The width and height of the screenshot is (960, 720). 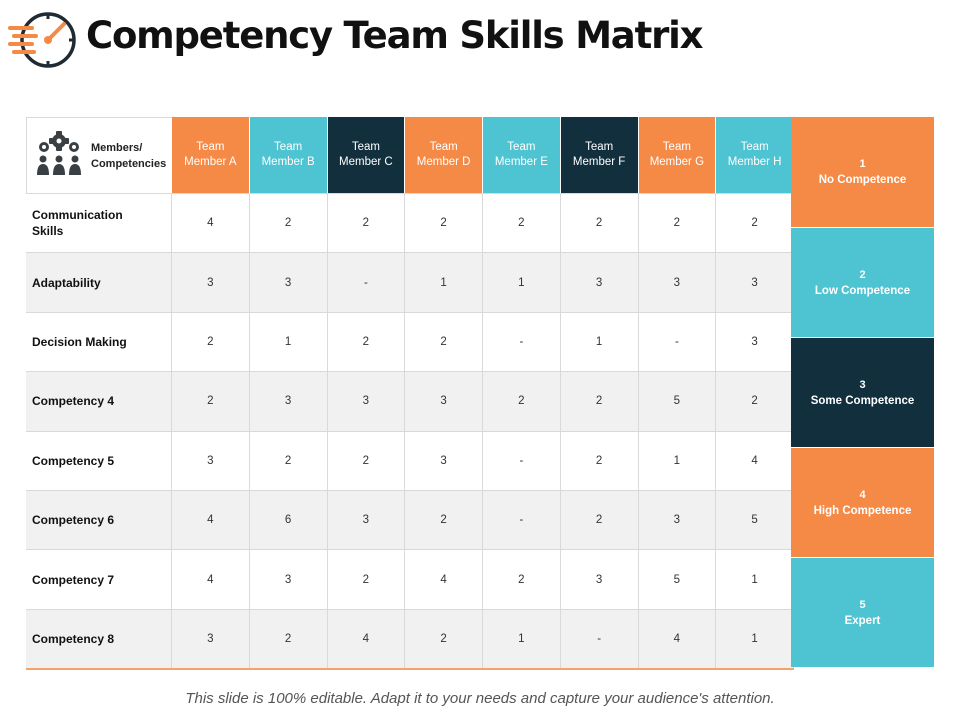 What do you see at coordinates (99, 519) in the screenshot?
I see `competency-row-label: Competency 6` at bounding box center [99, 519].